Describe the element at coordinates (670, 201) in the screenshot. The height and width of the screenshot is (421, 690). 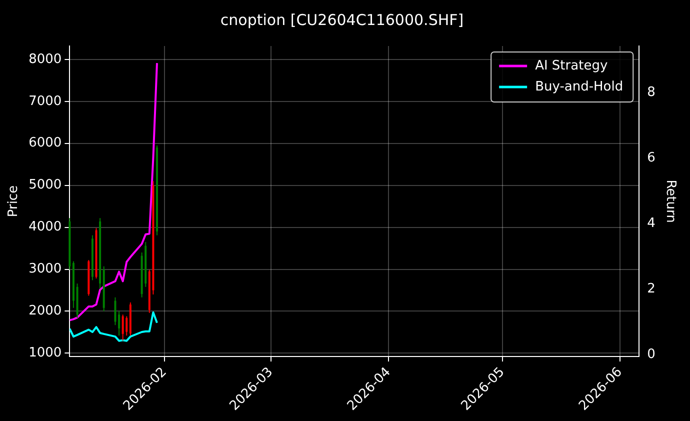
I see `y2-axis-title: Return` at that location.